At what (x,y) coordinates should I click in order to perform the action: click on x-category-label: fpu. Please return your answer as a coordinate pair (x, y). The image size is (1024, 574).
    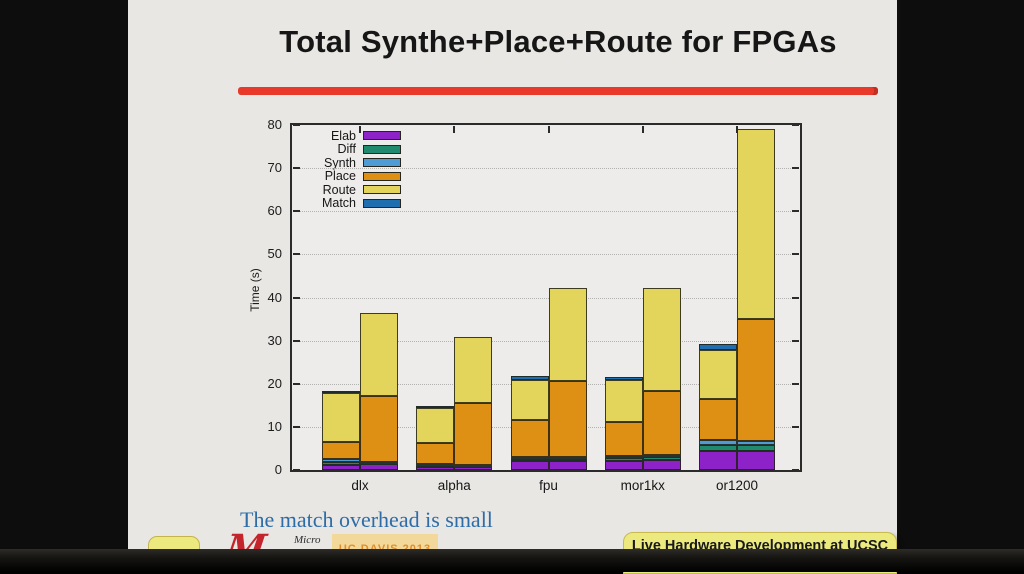
    Looking at the image, I should click on (548, 485).